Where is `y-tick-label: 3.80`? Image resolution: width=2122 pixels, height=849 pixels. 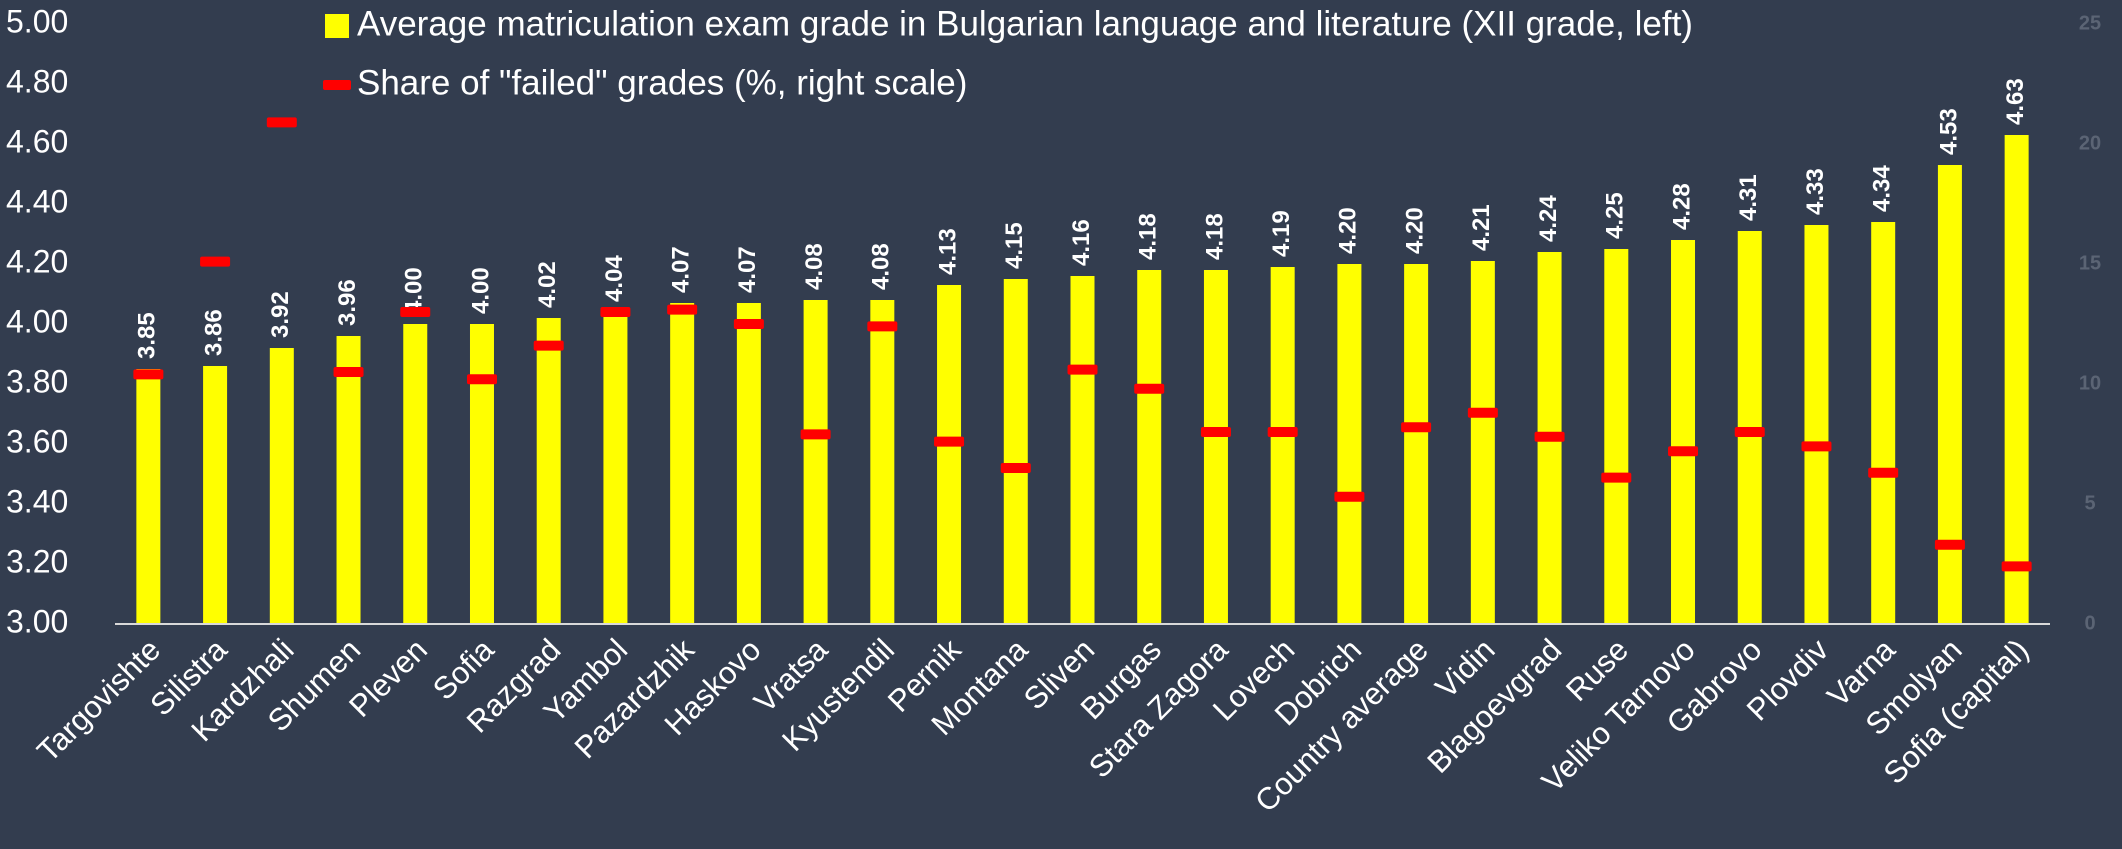 y-tick-label: 3.80 is located at coordinates (37, 381).